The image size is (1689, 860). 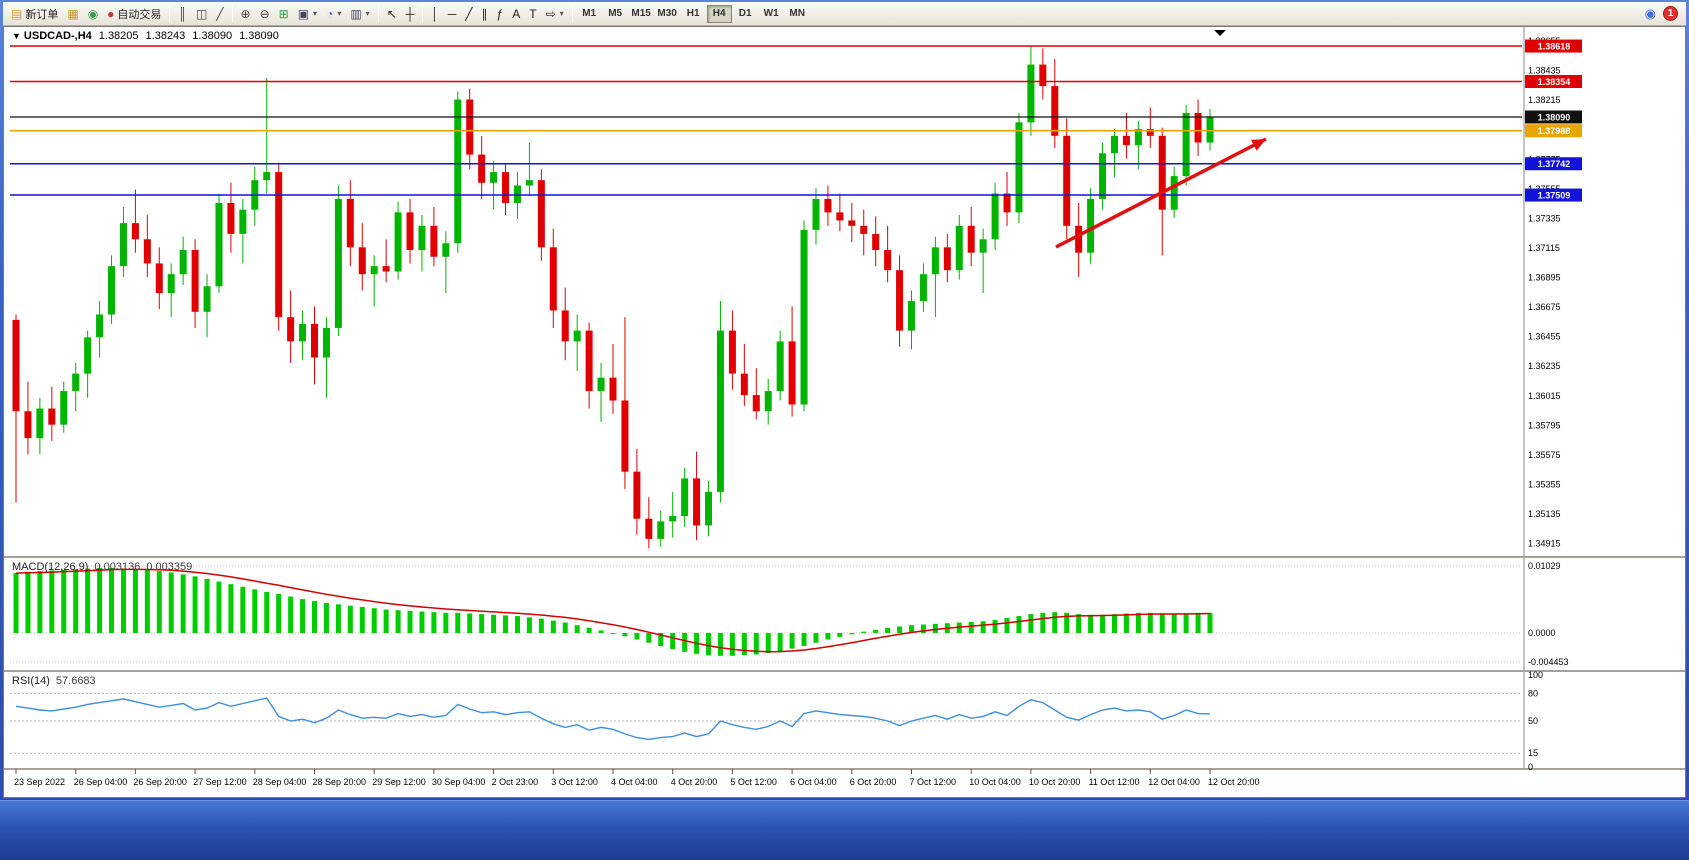 I want to click on time-label: 7 Oct 12:00, so click(x=933, y=782).